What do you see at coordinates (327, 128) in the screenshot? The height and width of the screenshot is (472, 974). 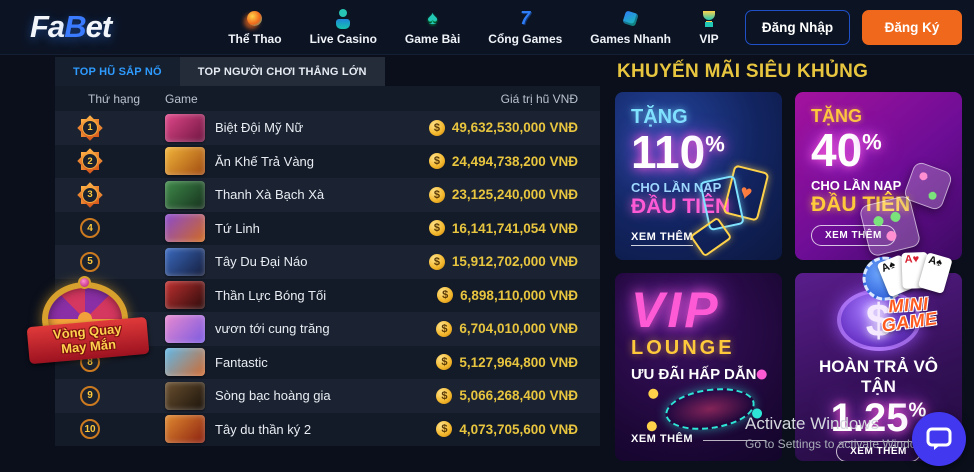 I see `table-row: 1 Biệt Đội Mỹ Nữ $ 49,632,530,000 VNĐ` at bounding box center [327, 128].